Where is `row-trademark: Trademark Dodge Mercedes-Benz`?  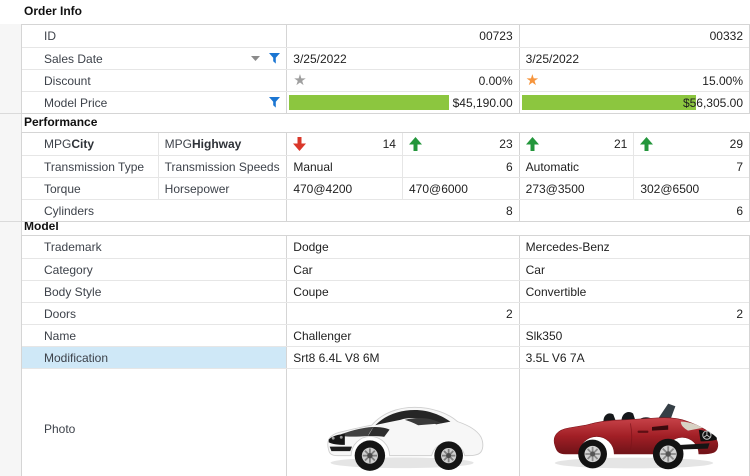 row-trademark: Trademark Dodge Mercedes-Benz is located at coordinates (385, 247).